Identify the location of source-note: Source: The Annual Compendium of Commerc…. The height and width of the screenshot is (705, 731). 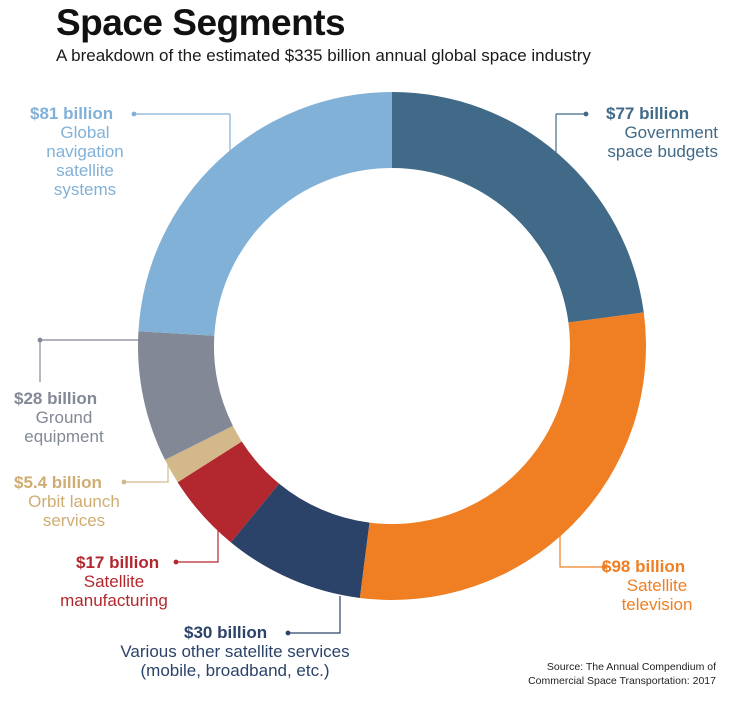
(622, 674).